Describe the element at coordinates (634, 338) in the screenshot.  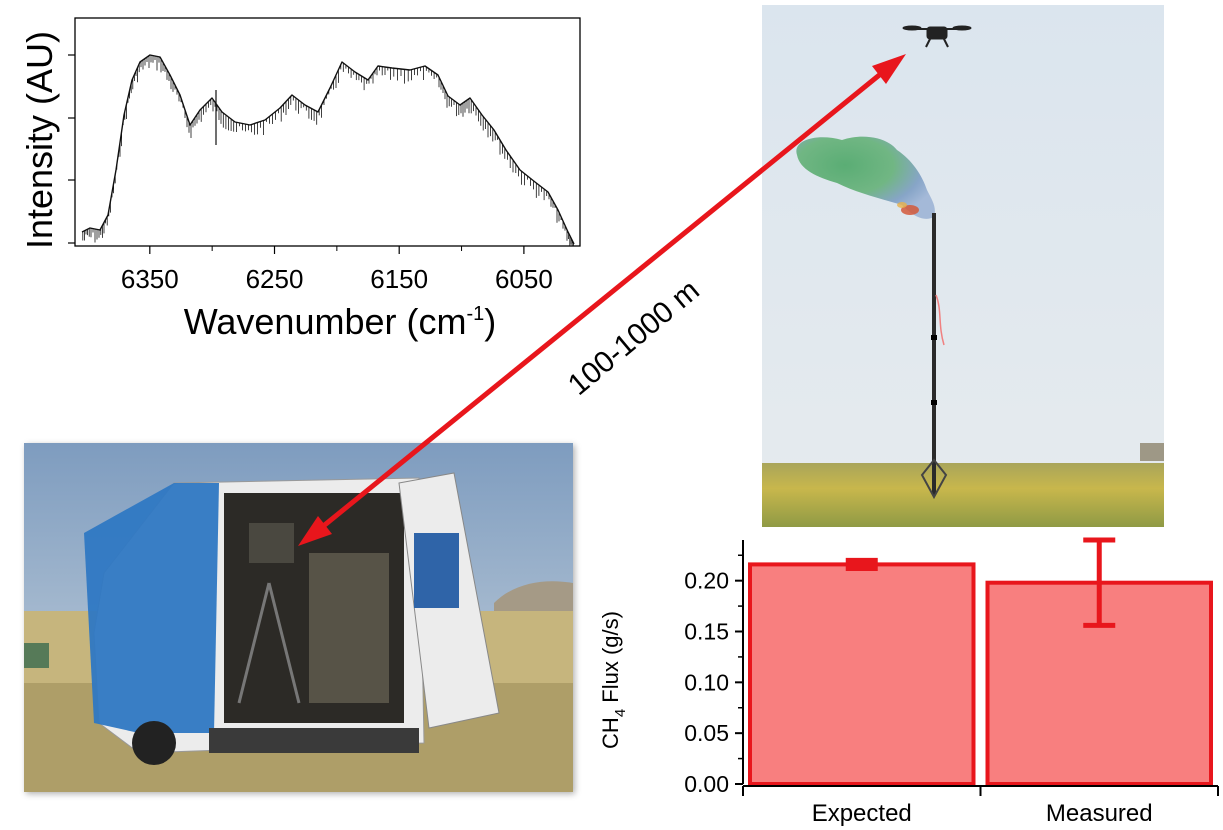
I see `distance-label: 100-1000 m` at that location.